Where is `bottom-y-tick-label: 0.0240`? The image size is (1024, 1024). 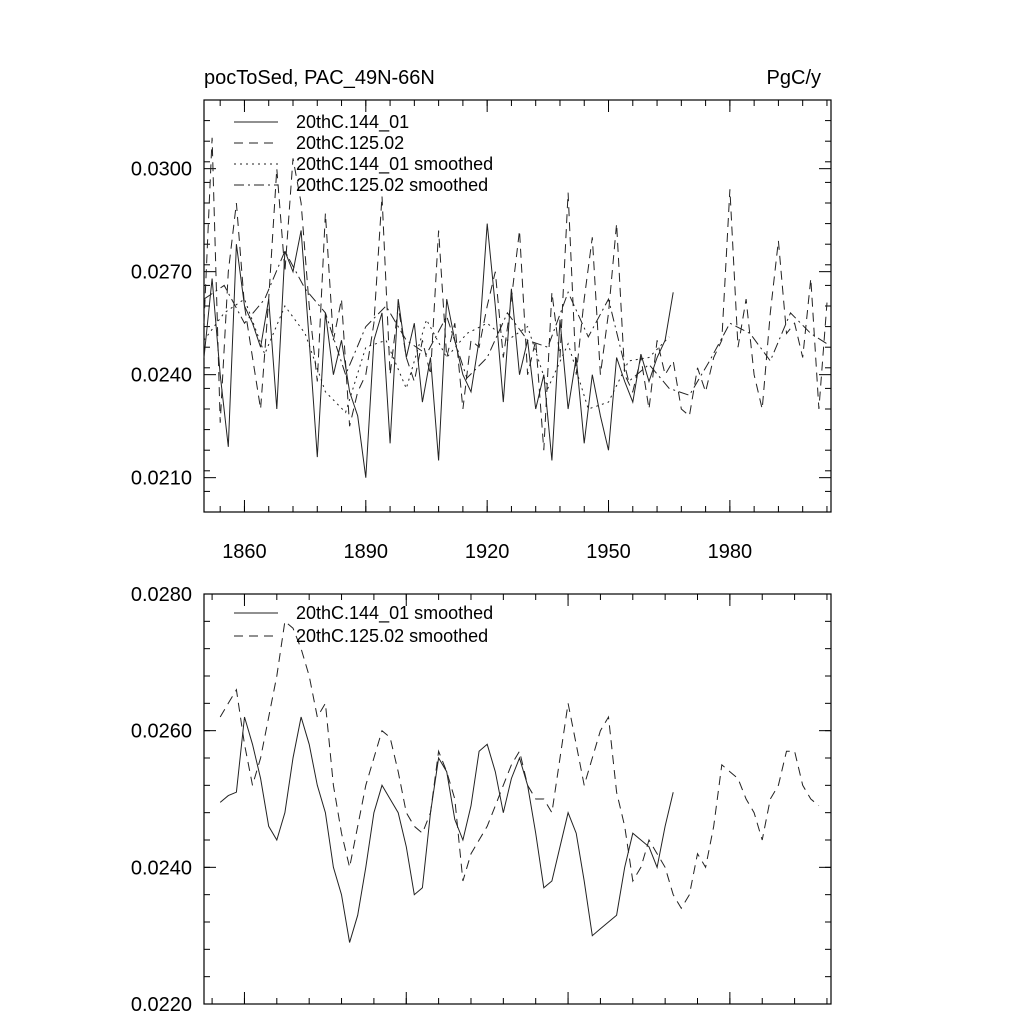
bottom-y-tick-label: 0.0240 is located at coordinates (161, 868).